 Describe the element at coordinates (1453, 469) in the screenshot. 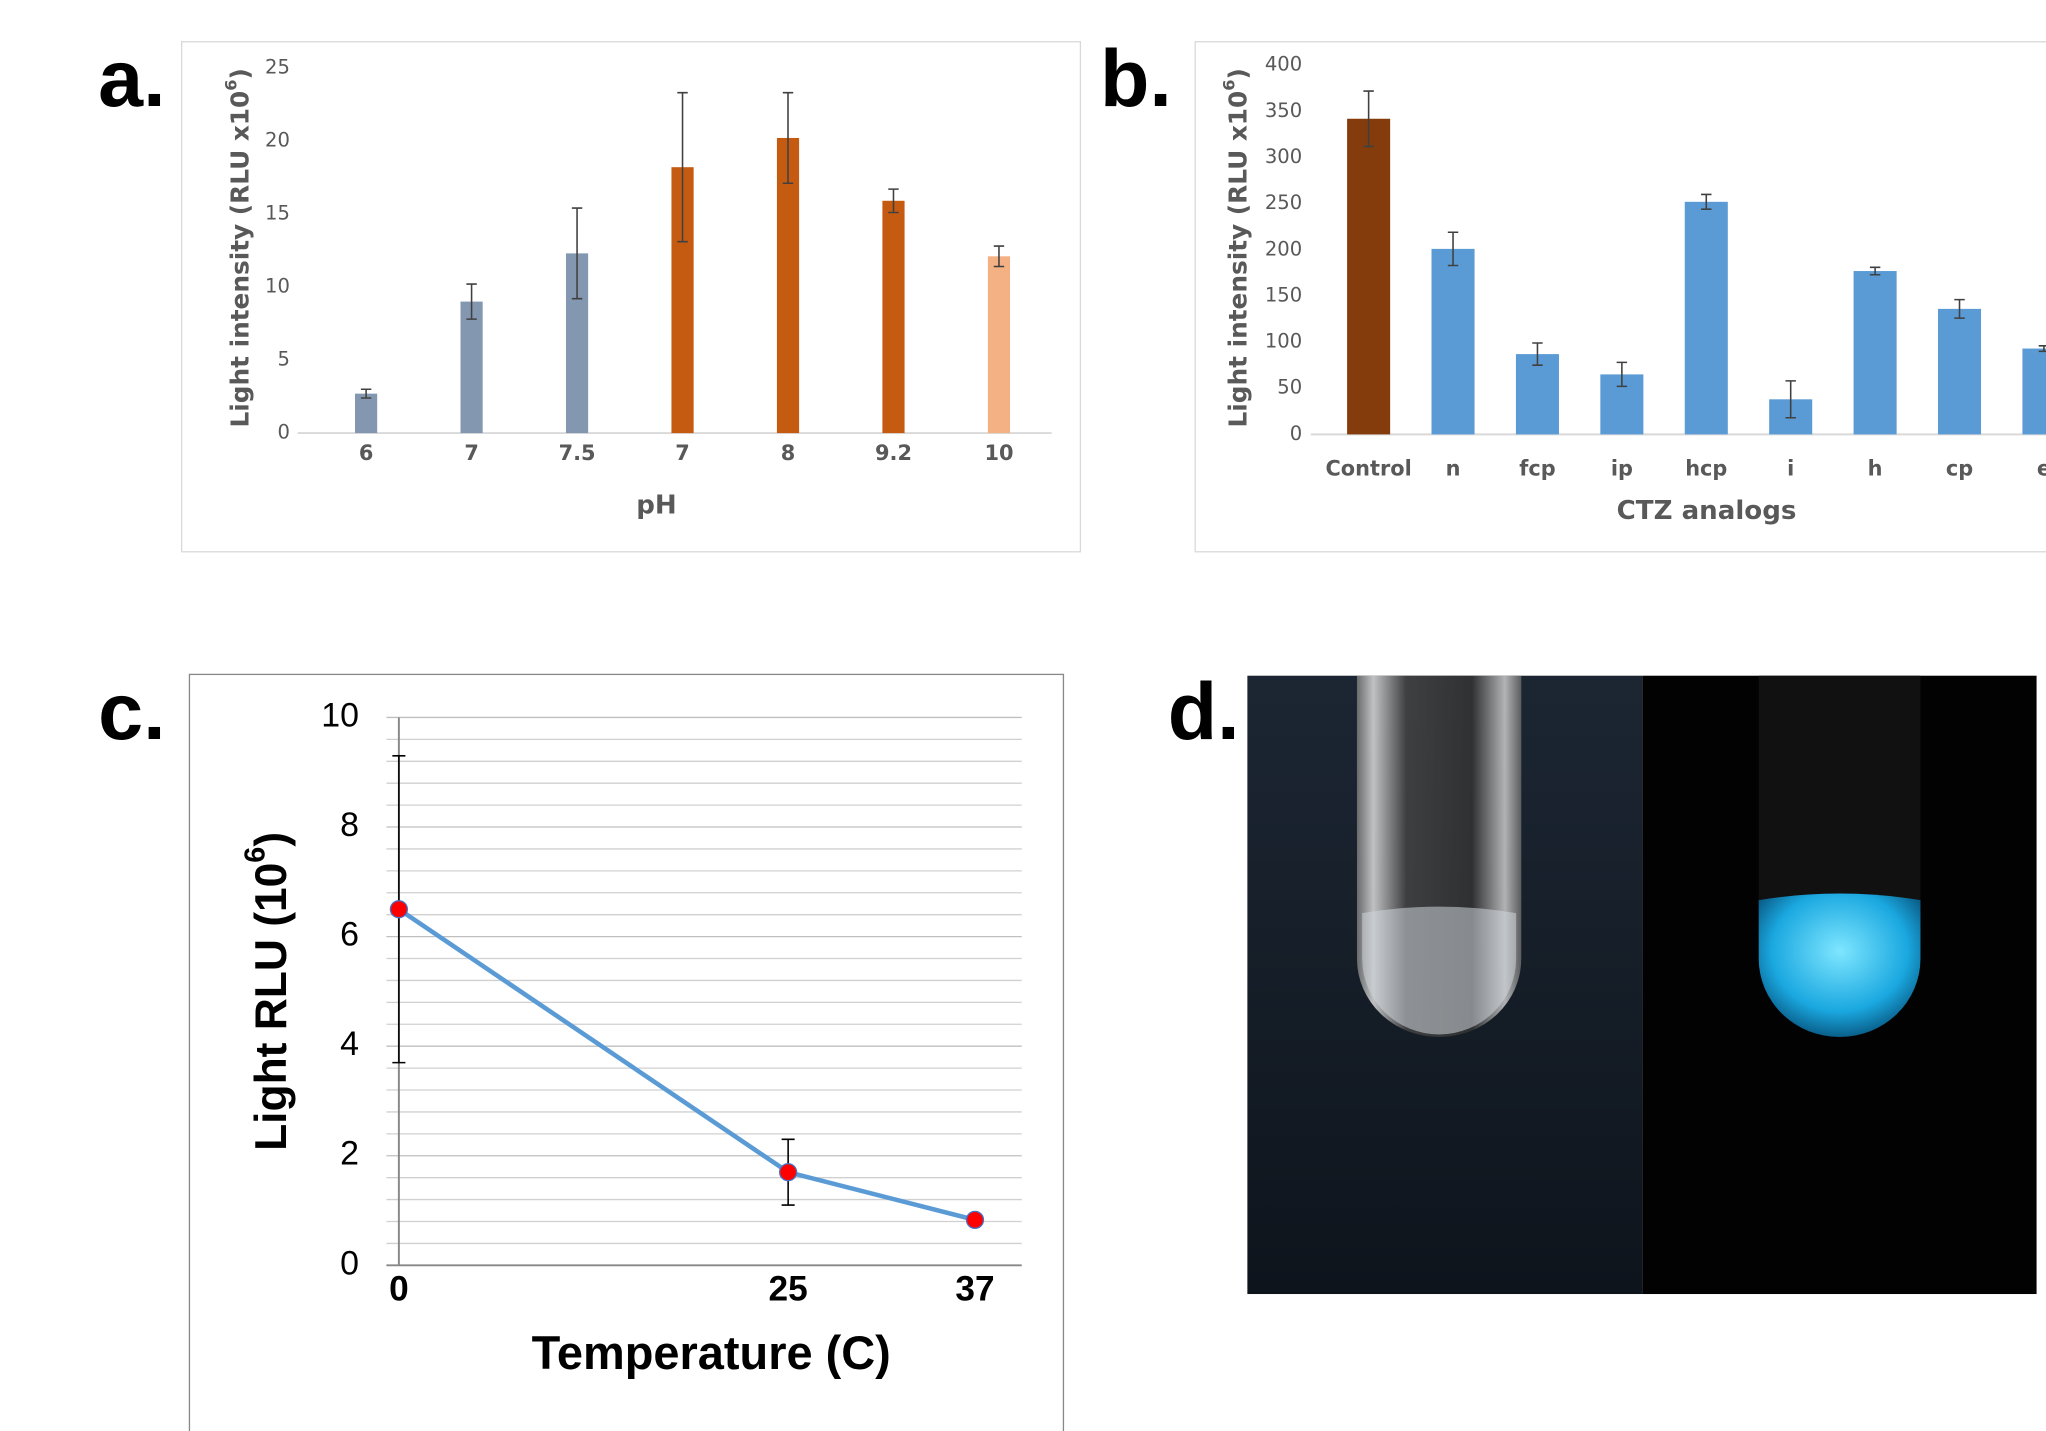

I see `x-tick-label: n` at that location.